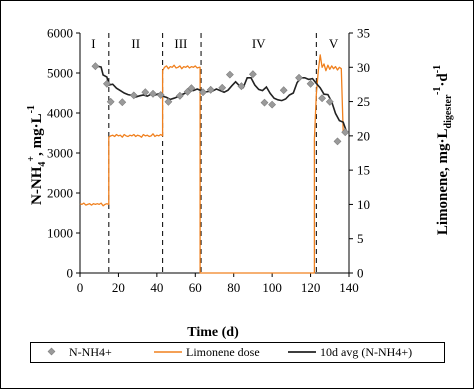  I want to click on y-left-label-tail-sup: -1, so click(31, 109).